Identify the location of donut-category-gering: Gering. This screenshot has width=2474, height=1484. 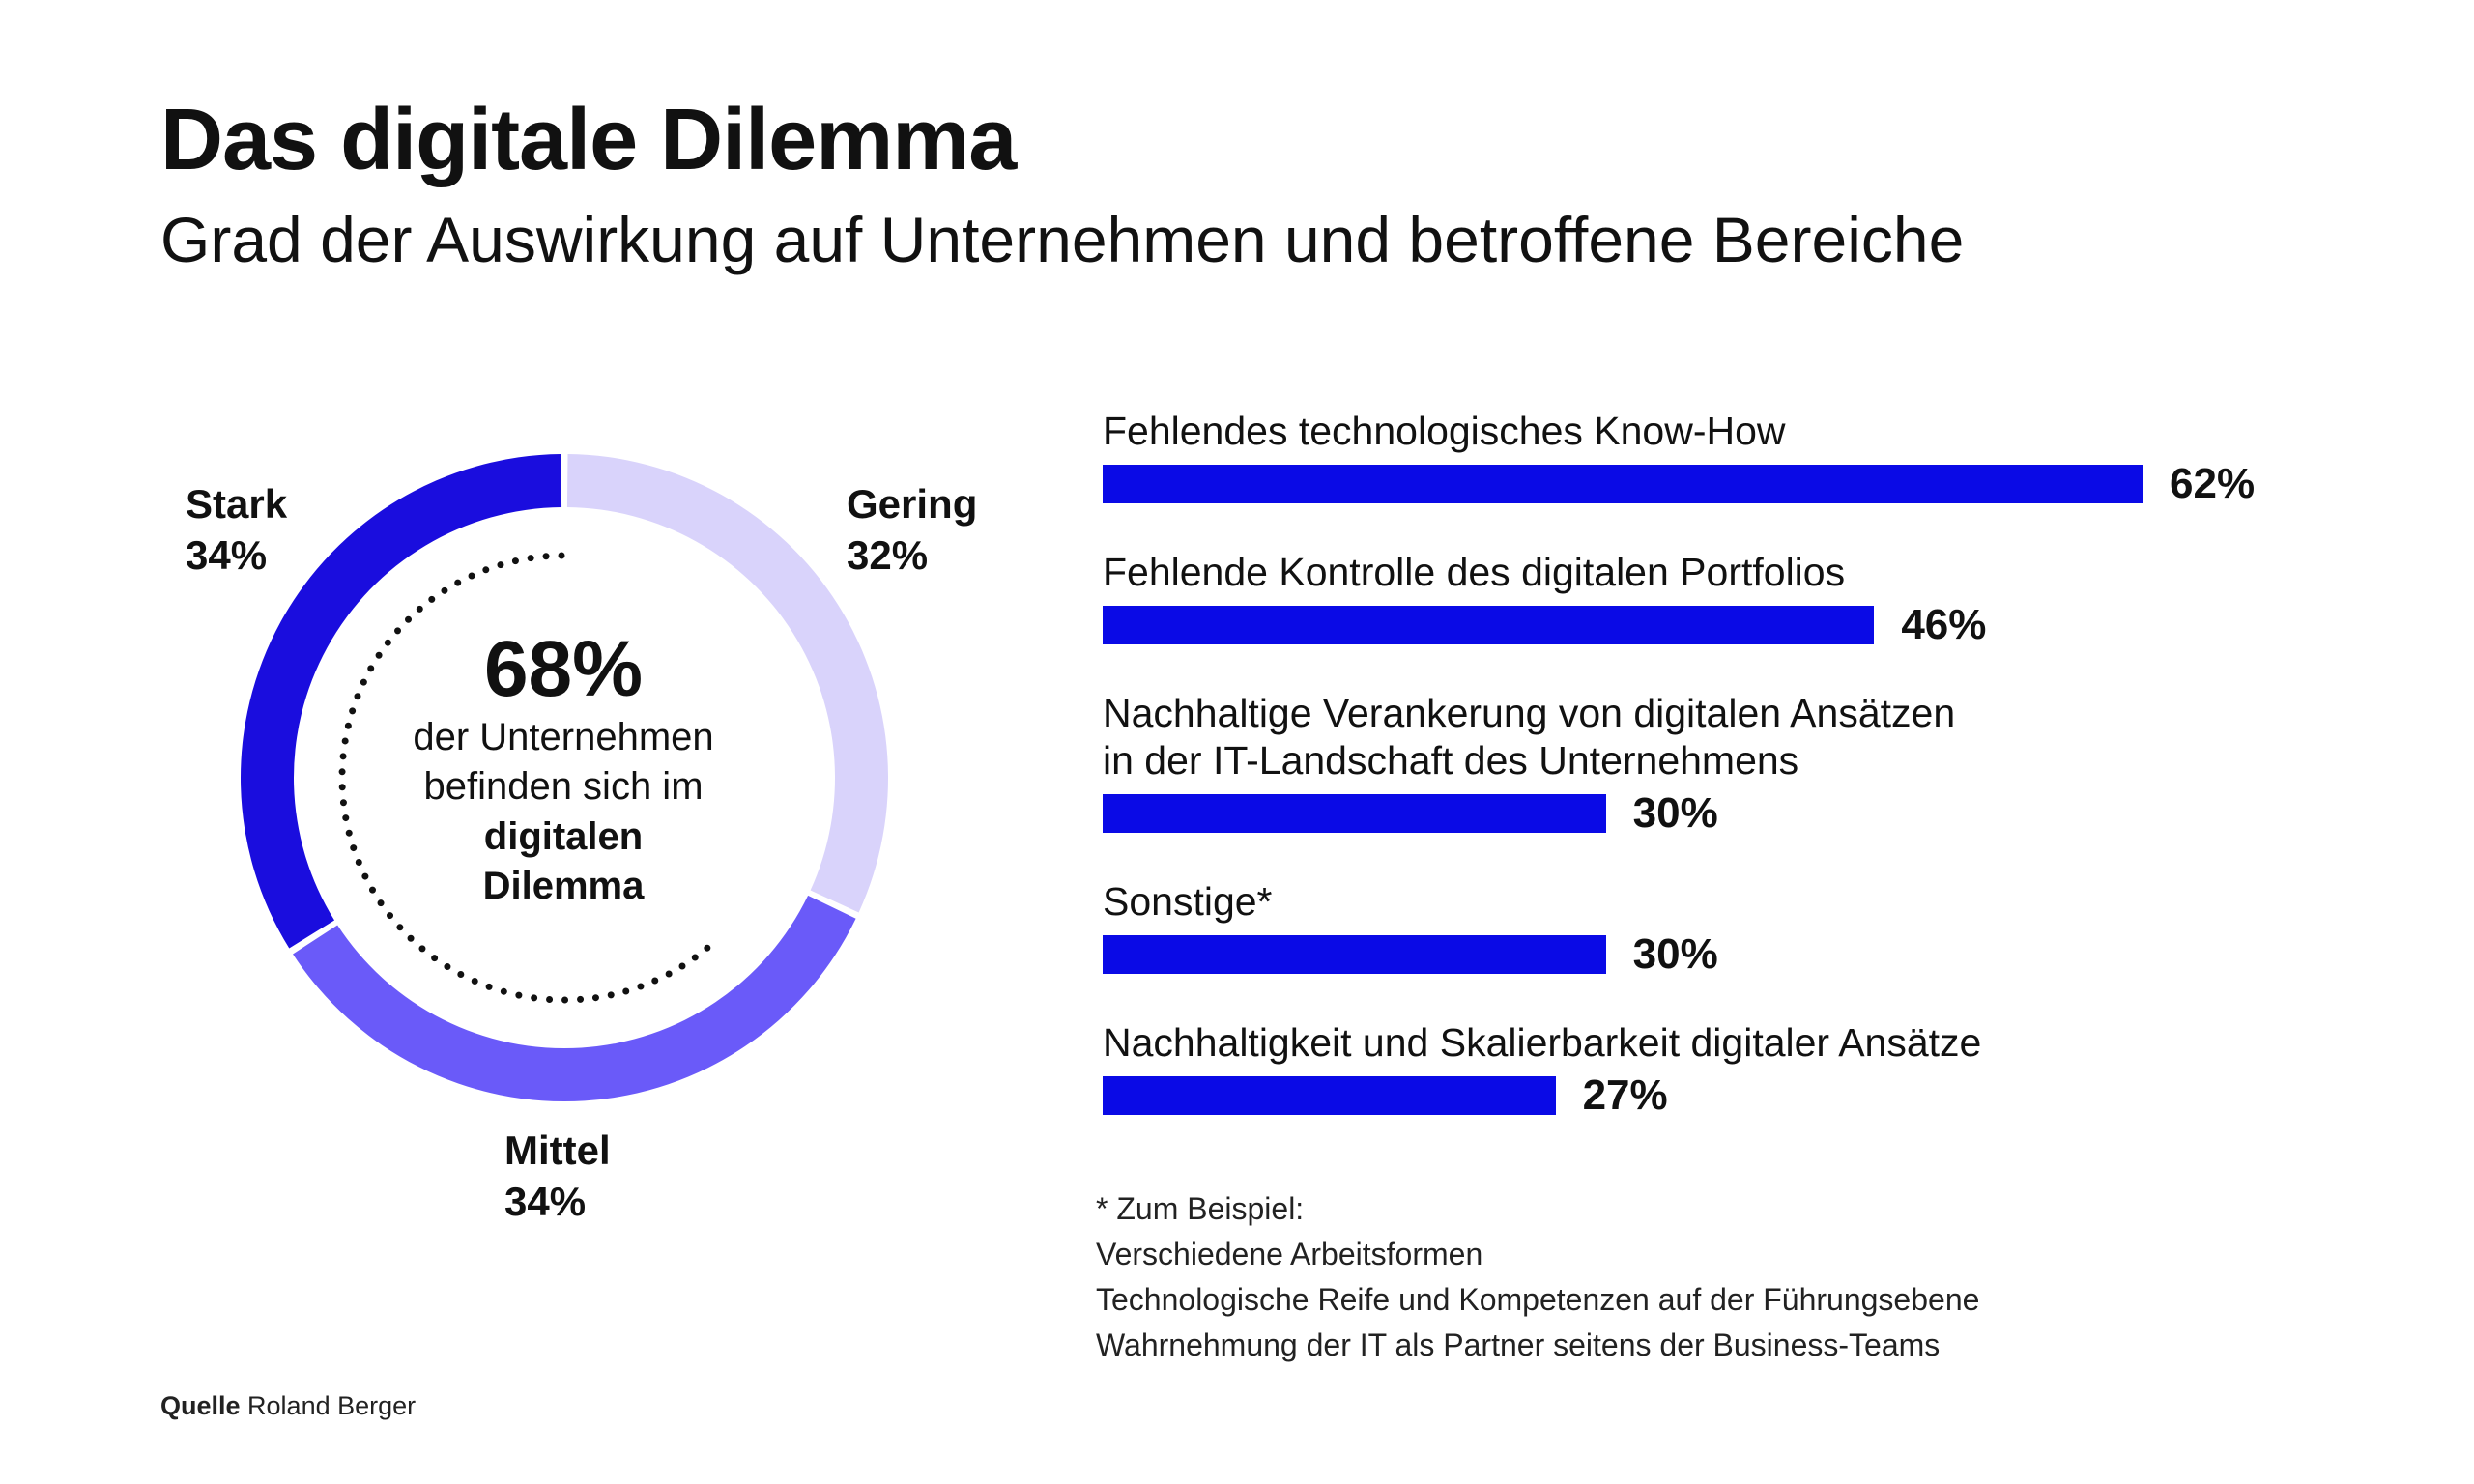
(913, 504).